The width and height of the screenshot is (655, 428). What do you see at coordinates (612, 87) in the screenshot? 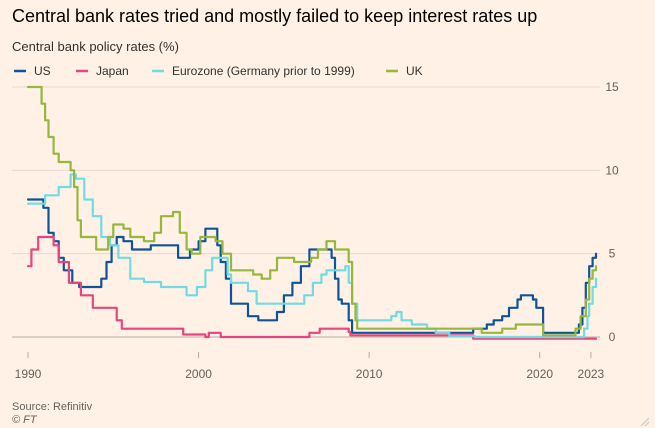
I see `y-tick-label-15: 15` at bounding box center [612, 87].